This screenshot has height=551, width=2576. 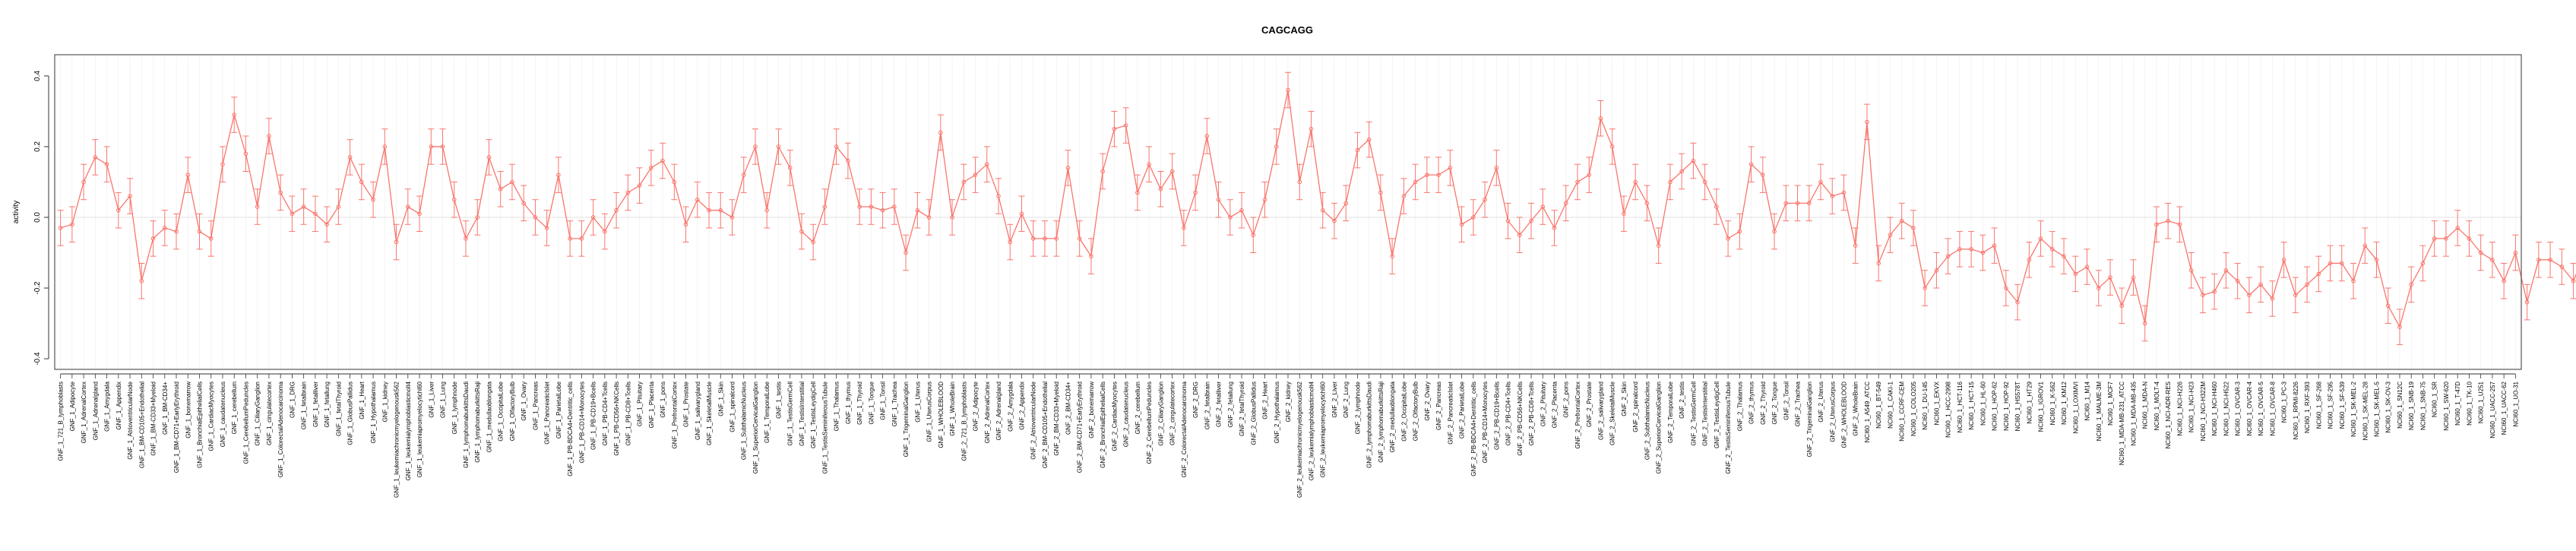 What do you see at coordinates (917, 403) in the screenshot?
I see `x-tick-label: GNF_1_Uterus` at bounding box center [917, 403].